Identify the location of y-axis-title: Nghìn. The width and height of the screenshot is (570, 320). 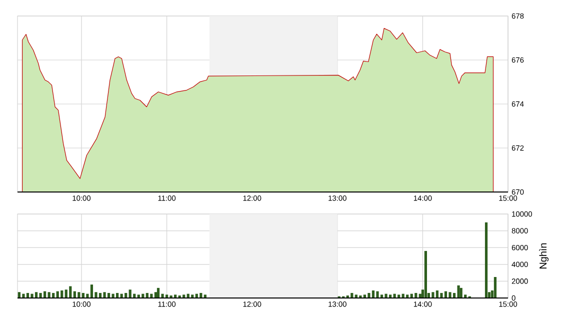
(544, 255).